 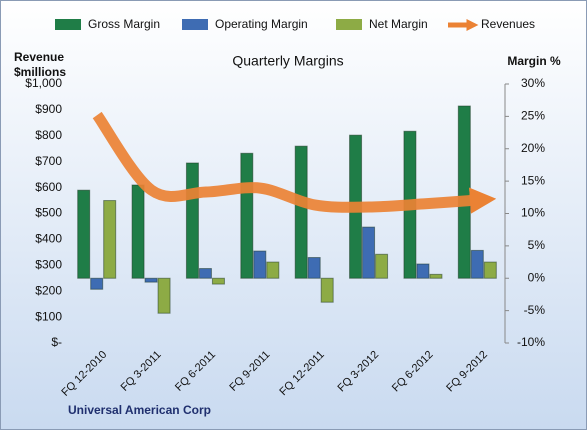 I want to click on y2-tick-label: 20%, so click(x=533, y=148).